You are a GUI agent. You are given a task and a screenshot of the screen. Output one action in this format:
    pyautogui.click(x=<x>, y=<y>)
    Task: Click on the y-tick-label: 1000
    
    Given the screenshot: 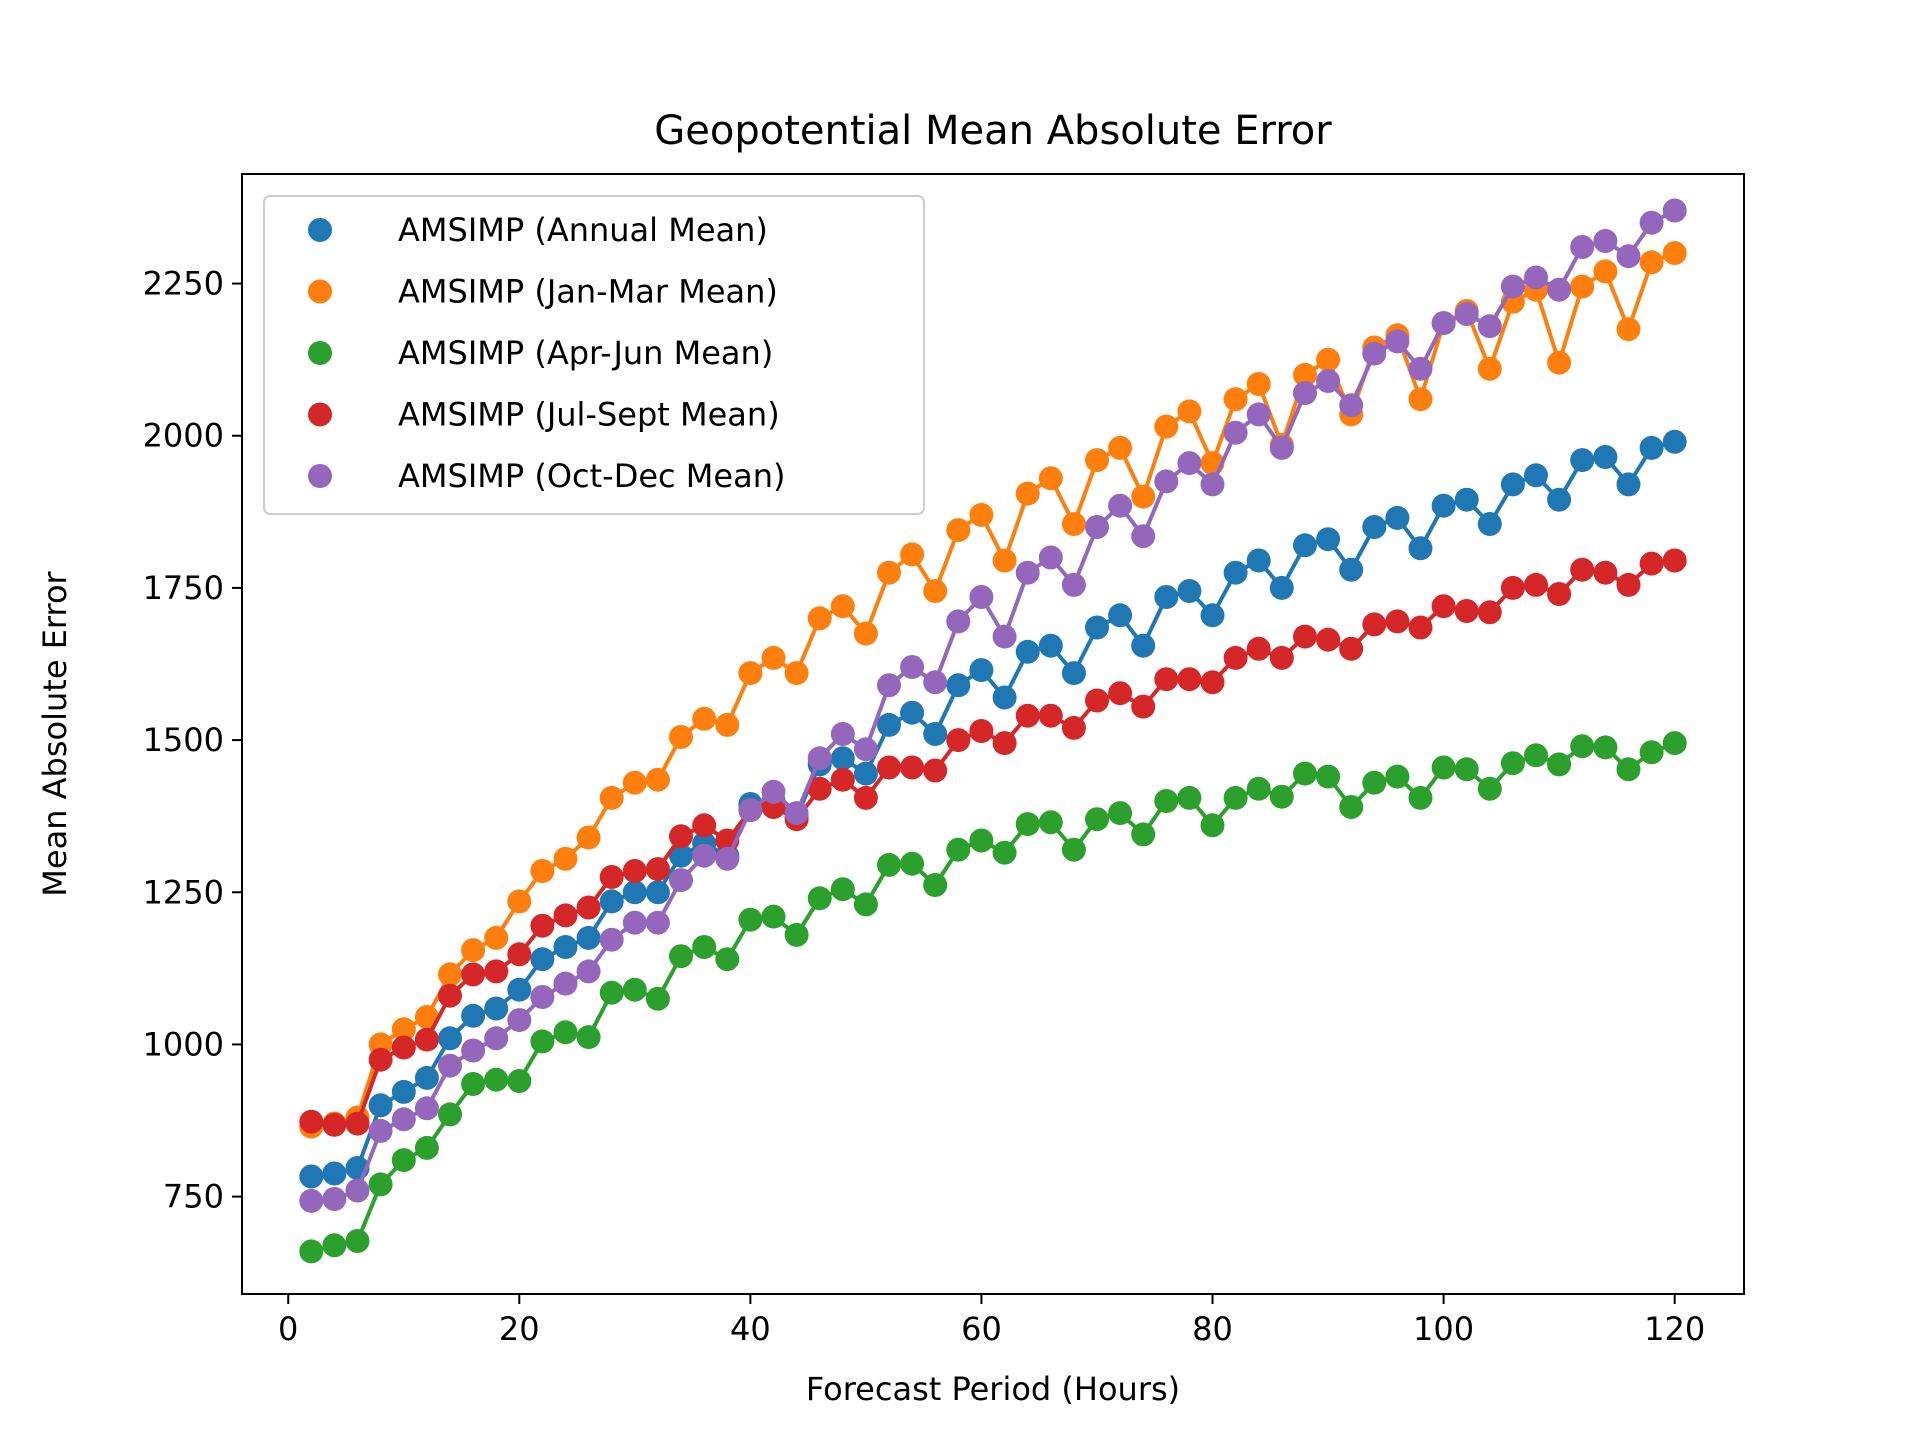 What is the action you would take?
    pyautogui.click(x=183, y=1044)
    